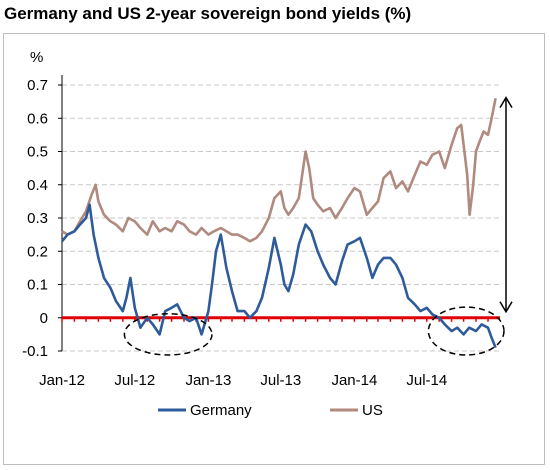  What do you see at coordinates (280, 380) in the screenshot?
I see `x-tick-label: Jul-13` at bounding box center [280, 380].